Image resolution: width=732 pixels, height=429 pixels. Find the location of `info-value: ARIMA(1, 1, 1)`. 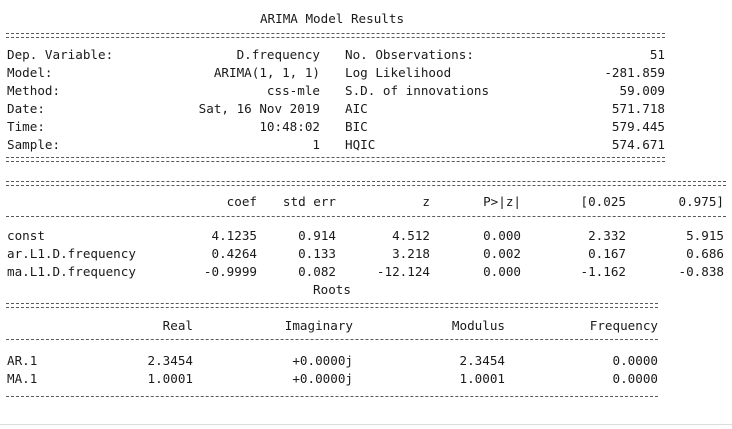

info-value: ARIMA(1, 1, 1) is located at coordinates (266, 72).